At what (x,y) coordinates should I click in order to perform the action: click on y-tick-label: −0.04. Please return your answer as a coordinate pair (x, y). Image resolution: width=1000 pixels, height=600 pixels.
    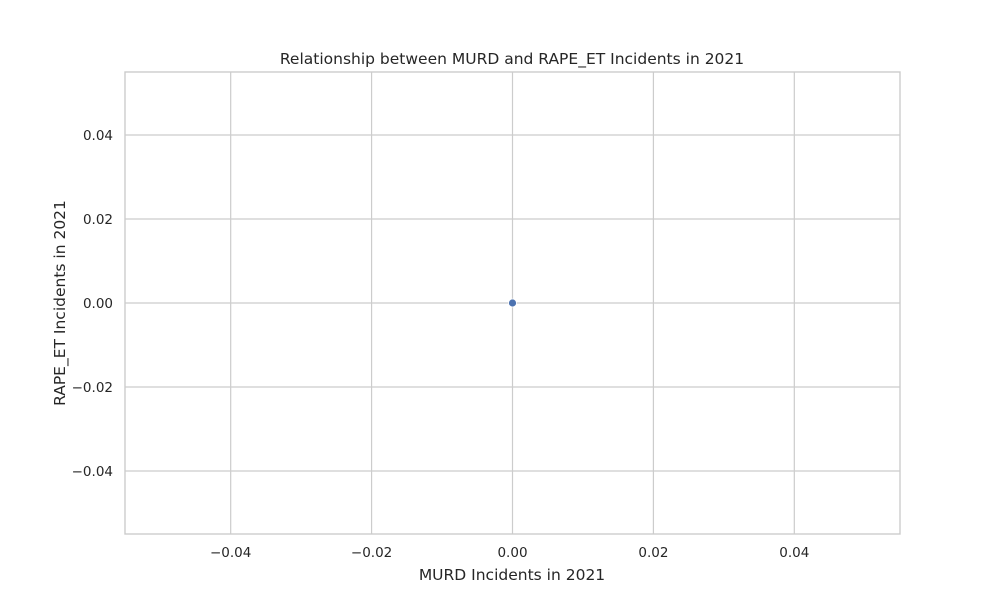
    Looking at the image, I should click on (92, 472).